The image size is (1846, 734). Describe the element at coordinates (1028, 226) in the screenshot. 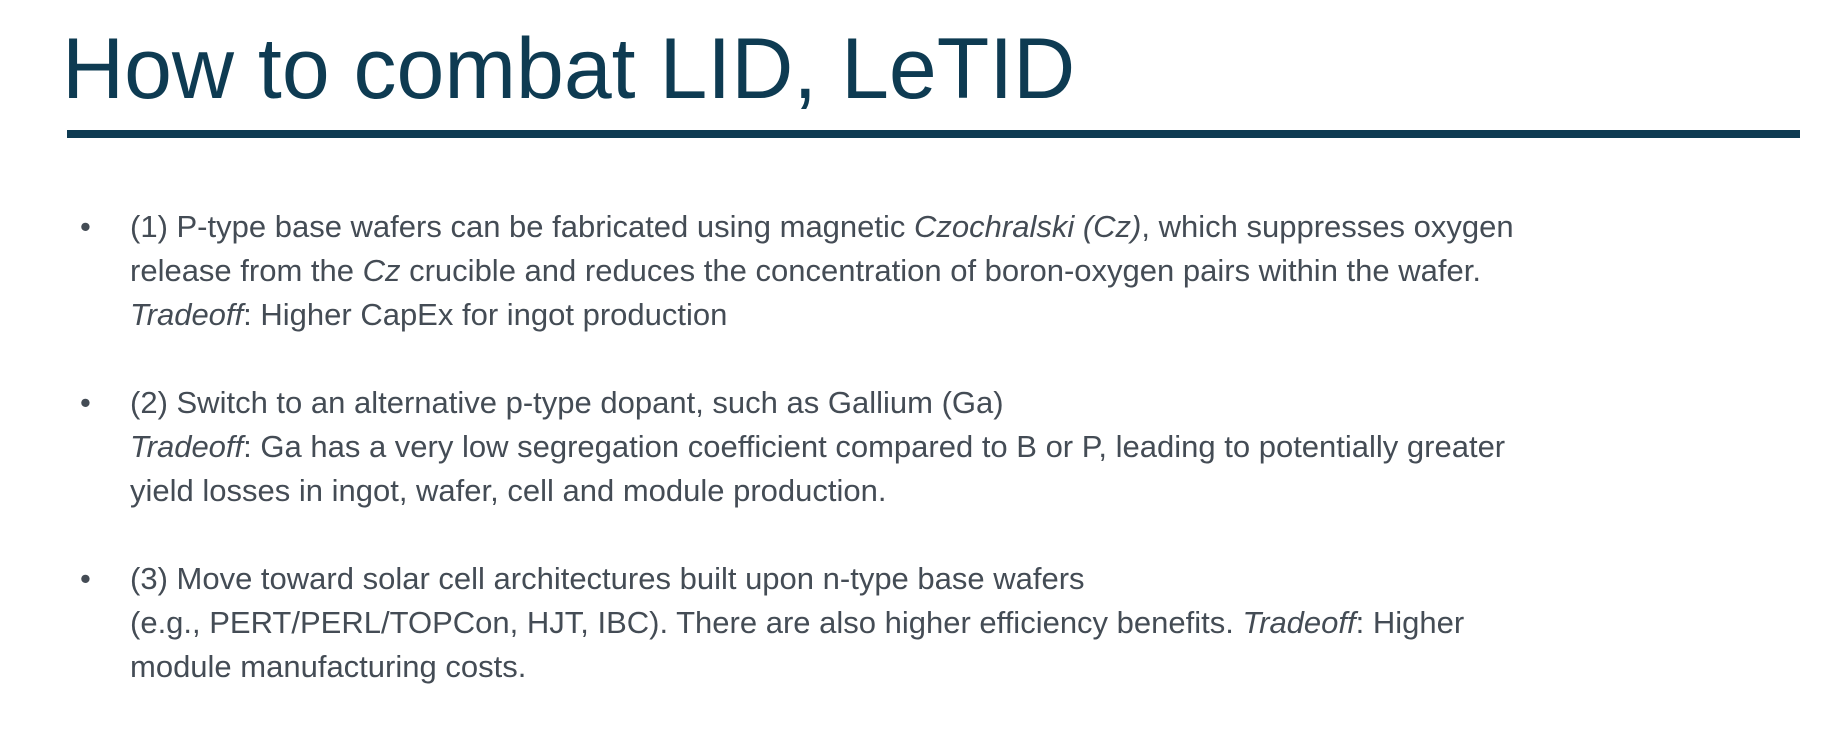

I see `bullet-text-italic: Czochralski (Cz)` at that location.